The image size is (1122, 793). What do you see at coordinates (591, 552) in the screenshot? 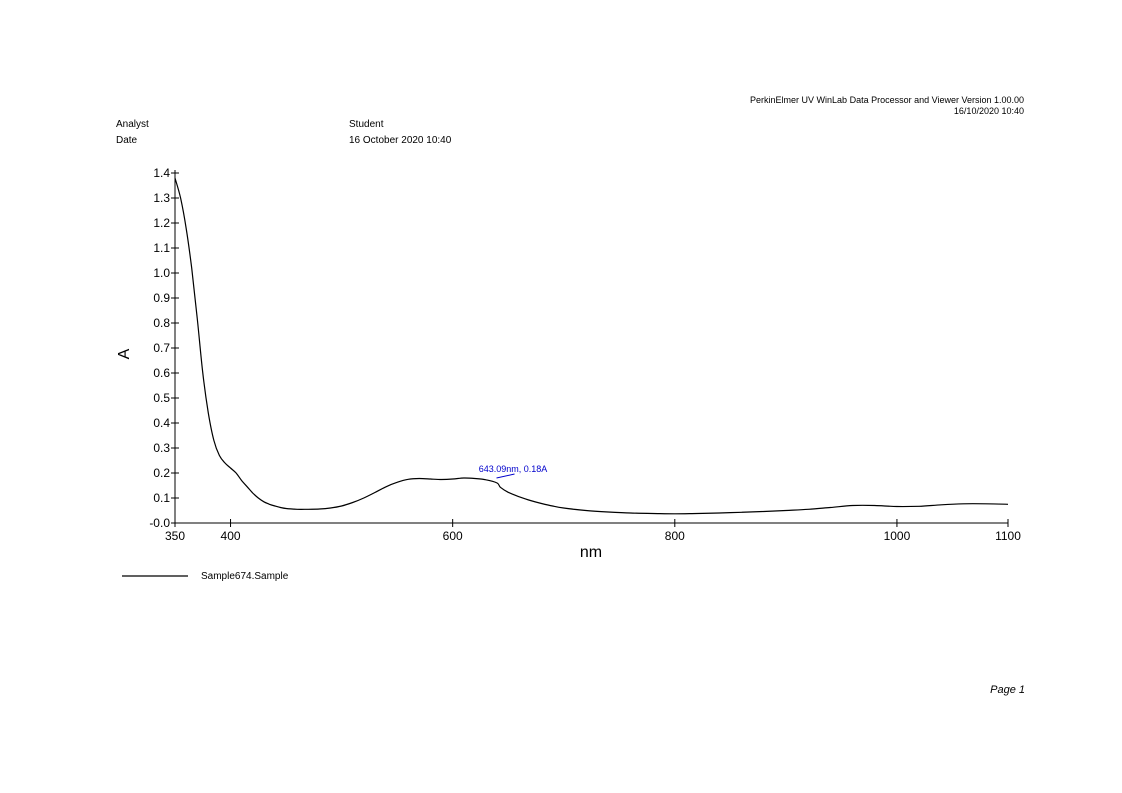
I see `x-axis-label: nm` at bounding box center [591, 552].